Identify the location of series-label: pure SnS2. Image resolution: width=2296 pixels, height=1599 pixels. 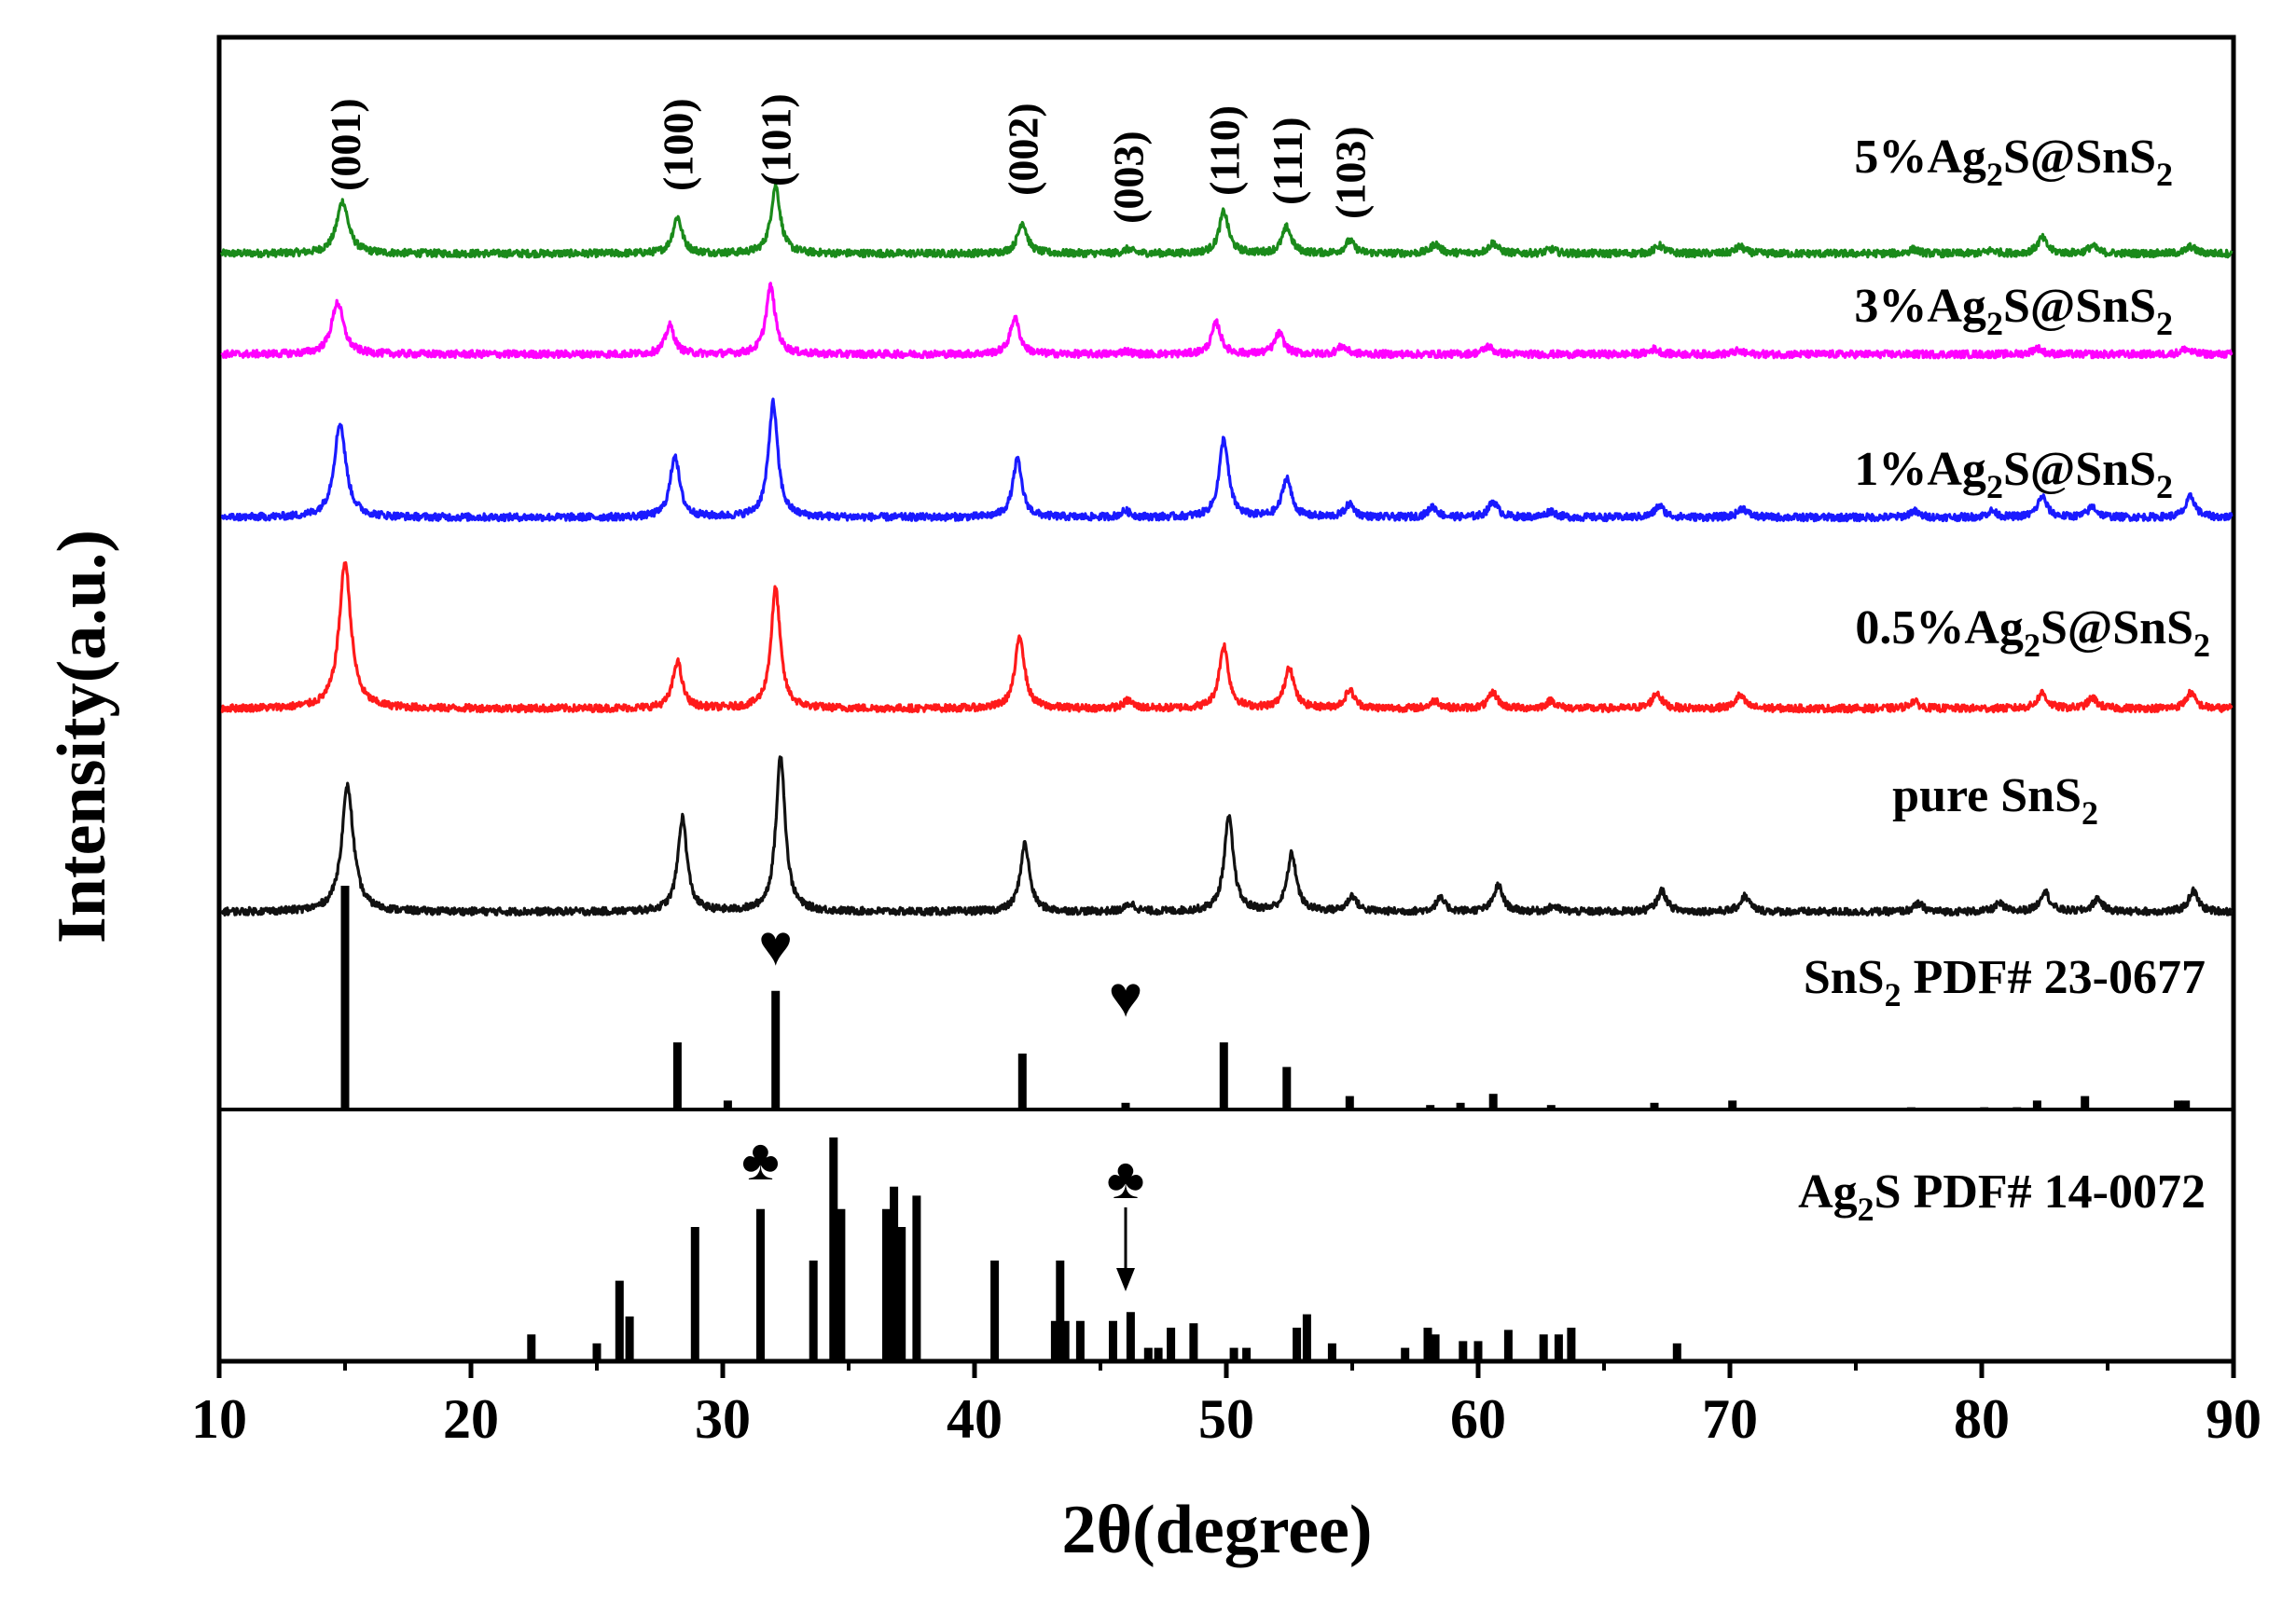
(1995, 800).